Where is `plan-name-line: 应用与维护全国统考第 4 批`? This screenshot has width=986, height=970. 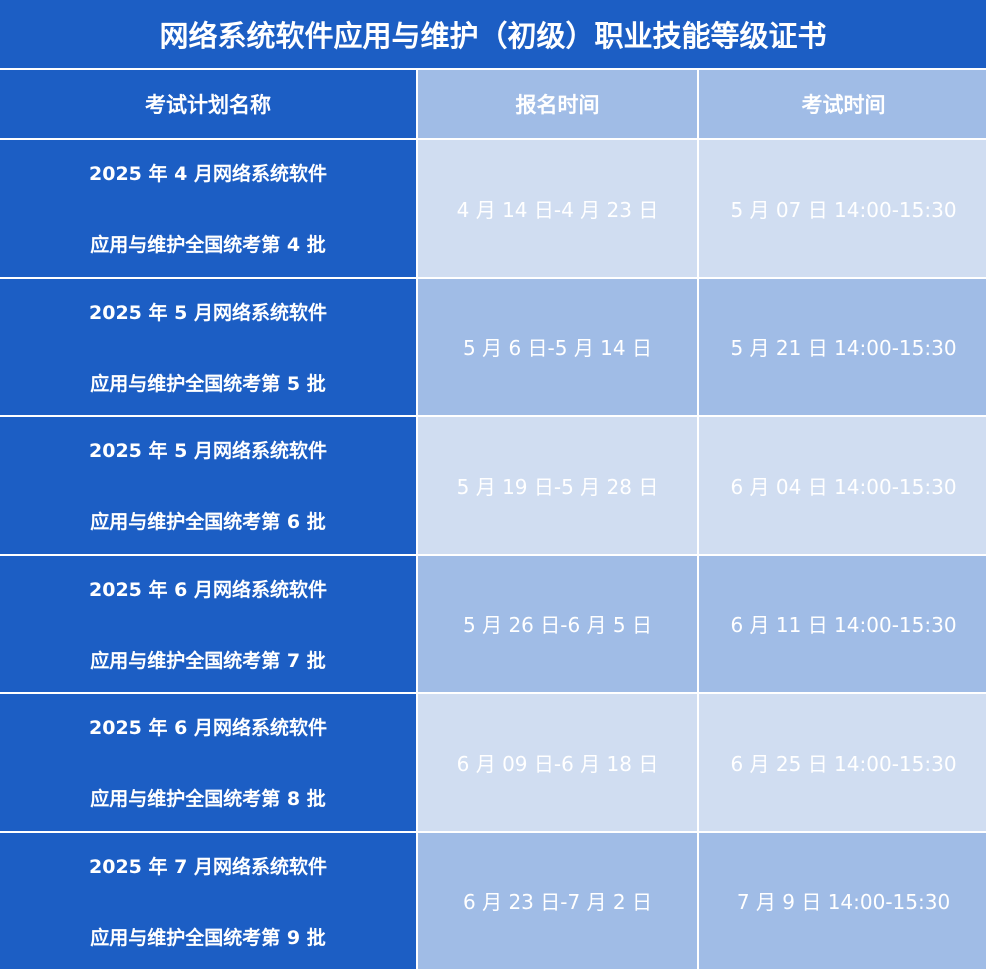 plan-name-line: 应用与维护全国统考第 4 批 is located at coordinates (208, 245).